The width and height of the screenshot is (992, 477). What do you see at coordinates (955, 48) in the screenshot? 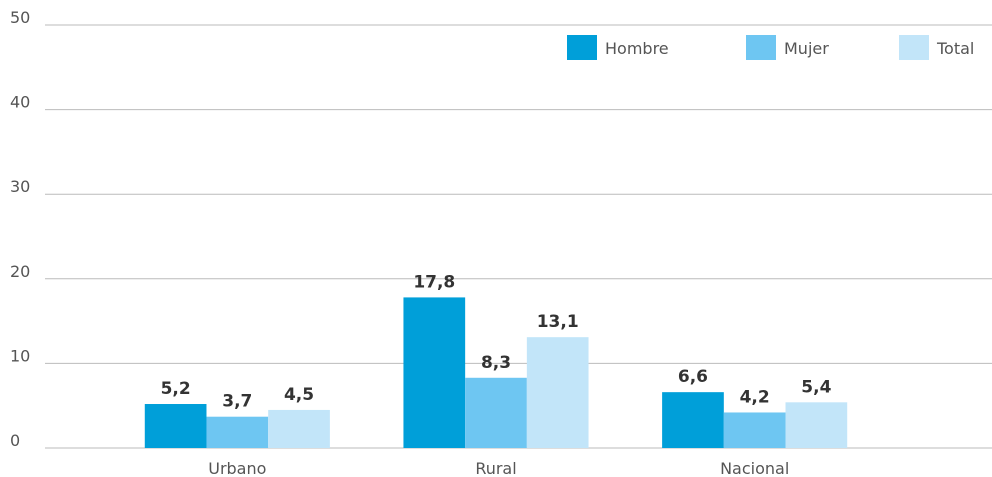
I see `legend-label: Total` at bounding box center [955, 48].